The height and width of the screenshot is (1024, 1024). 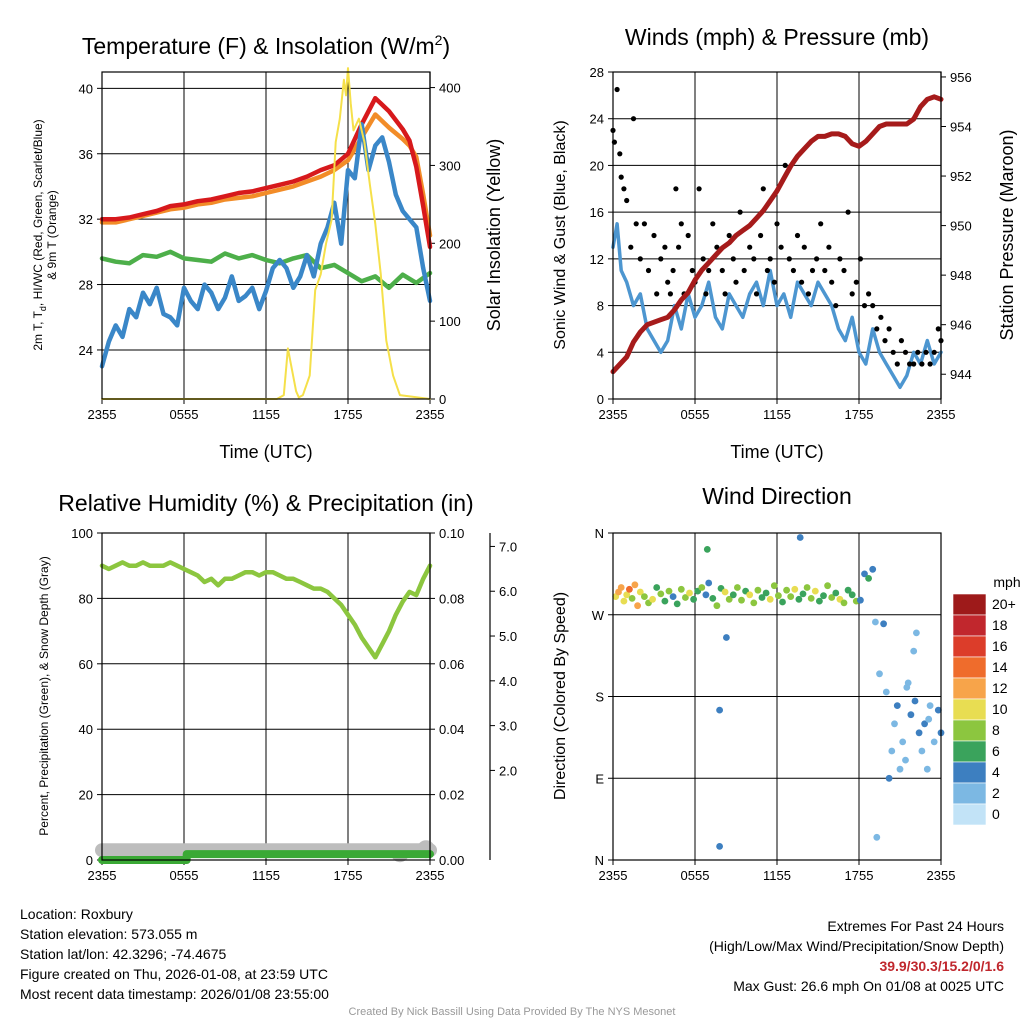 What do you see at coordinates (450, 243) in the screenshot?
I see `y2-tick-label: 200` at bounding box center [450, 243].